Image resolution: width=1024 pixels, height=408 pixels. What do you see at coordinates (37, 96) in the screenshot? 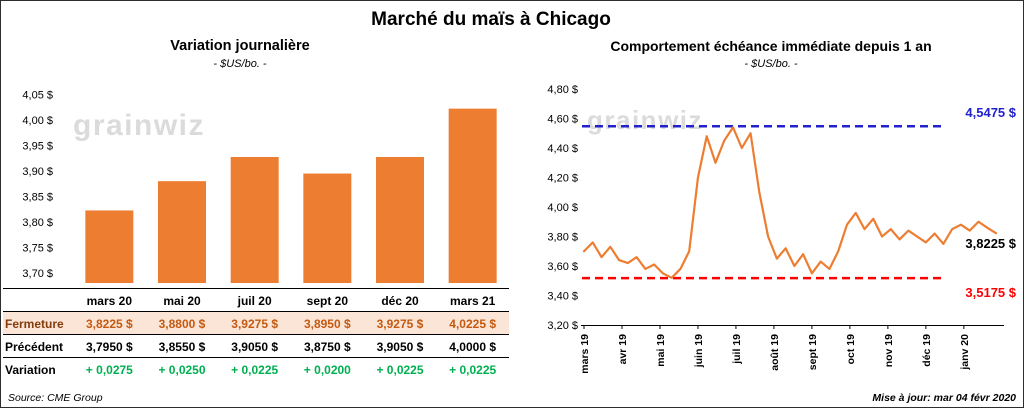
I see `bar-y-tick-label: 4,05 $` at bounding box center [37, 96].